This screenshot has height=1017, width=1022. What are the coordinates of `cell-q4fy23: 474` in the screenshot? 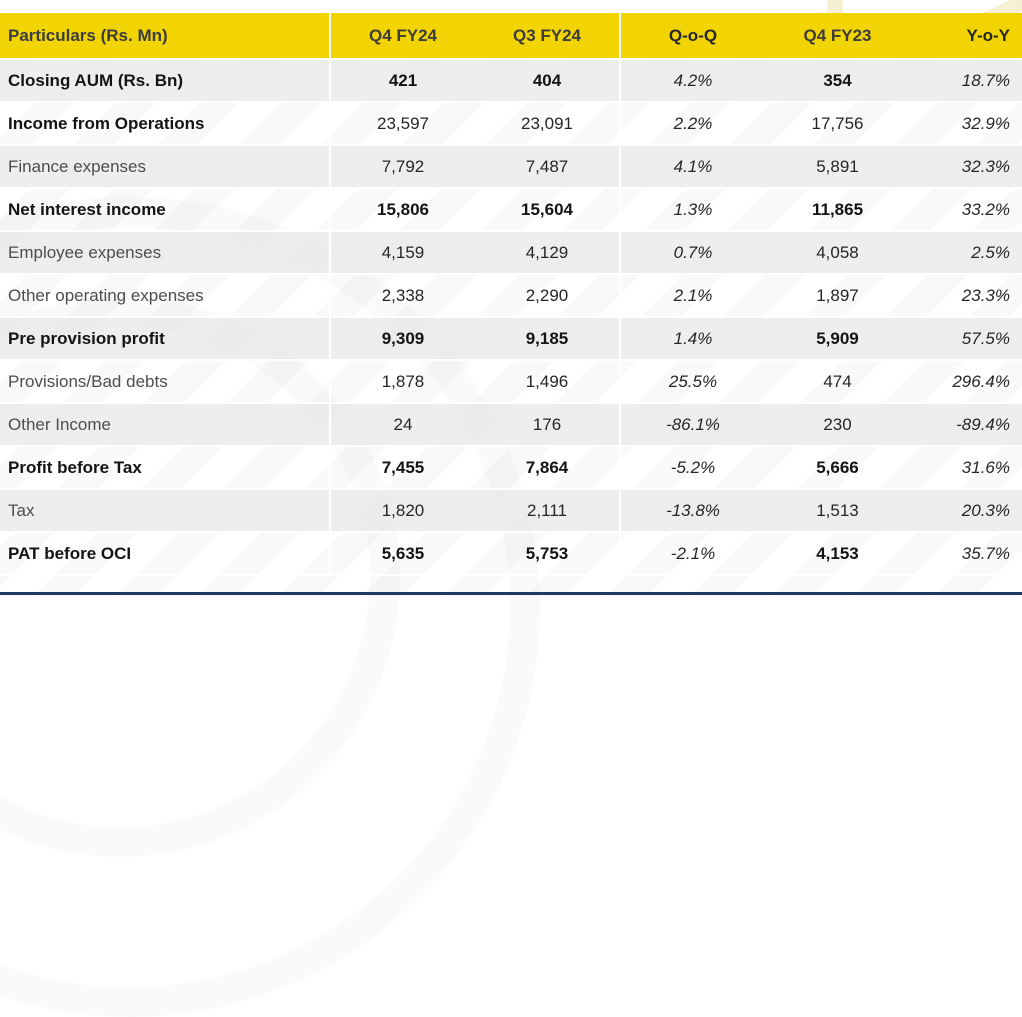 It's located at (837, 382).